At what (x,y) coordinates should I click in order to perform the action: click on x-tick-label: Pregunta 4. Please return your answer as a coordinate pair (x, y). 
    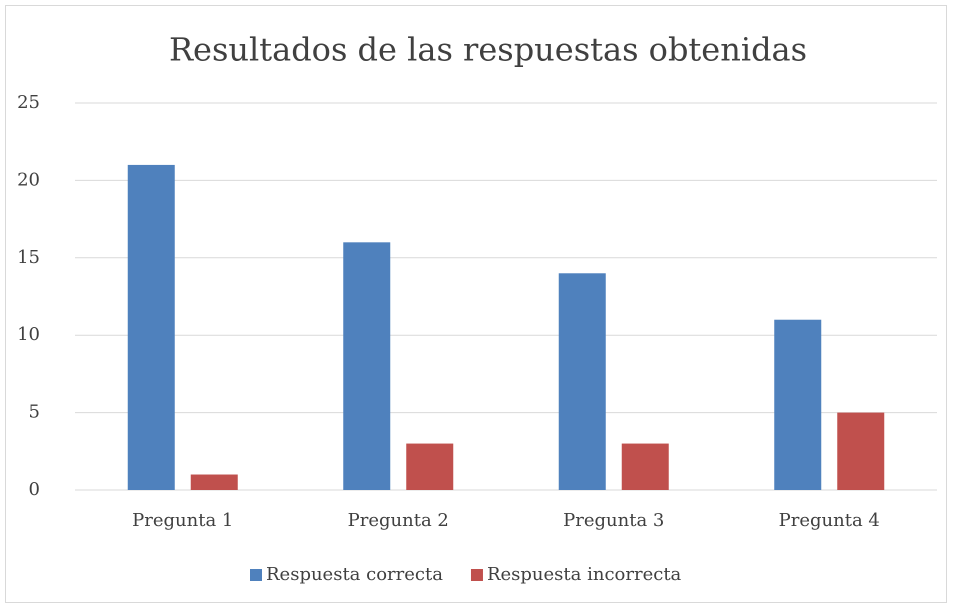
    Looking at the image, I should click on (829, 520).